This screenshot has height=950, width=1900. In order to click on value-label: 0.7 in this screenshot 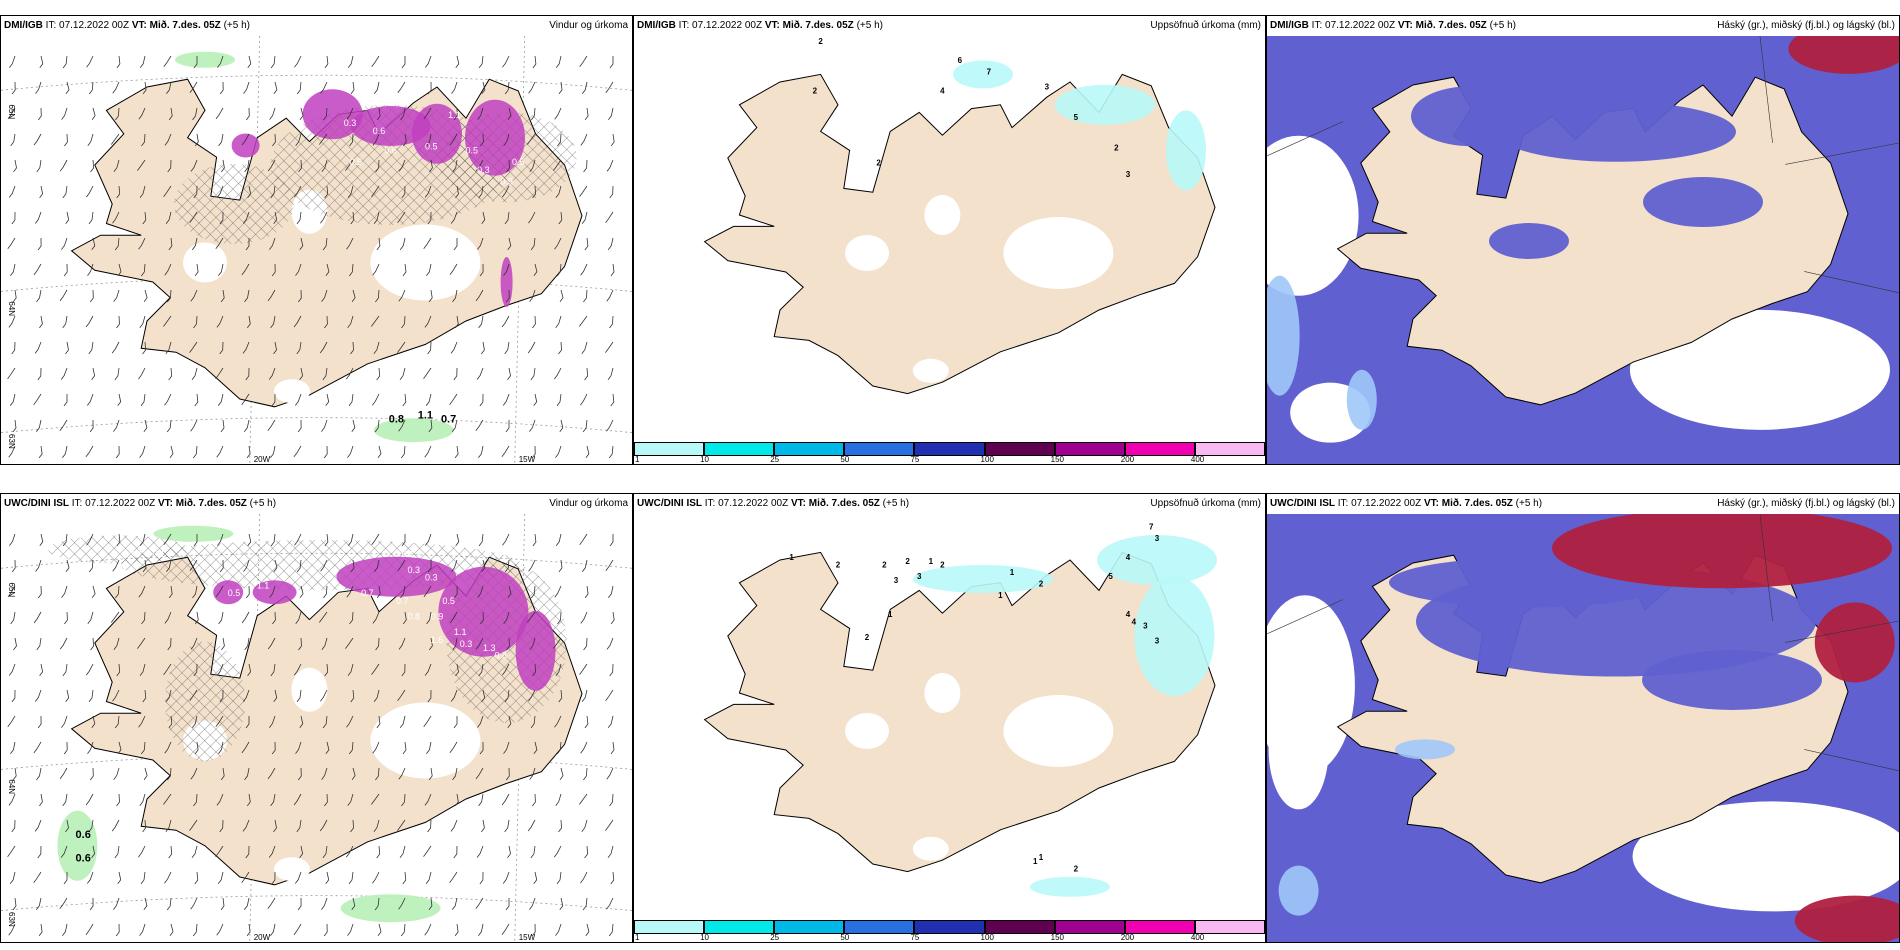, I will do `click(448, 419)`.